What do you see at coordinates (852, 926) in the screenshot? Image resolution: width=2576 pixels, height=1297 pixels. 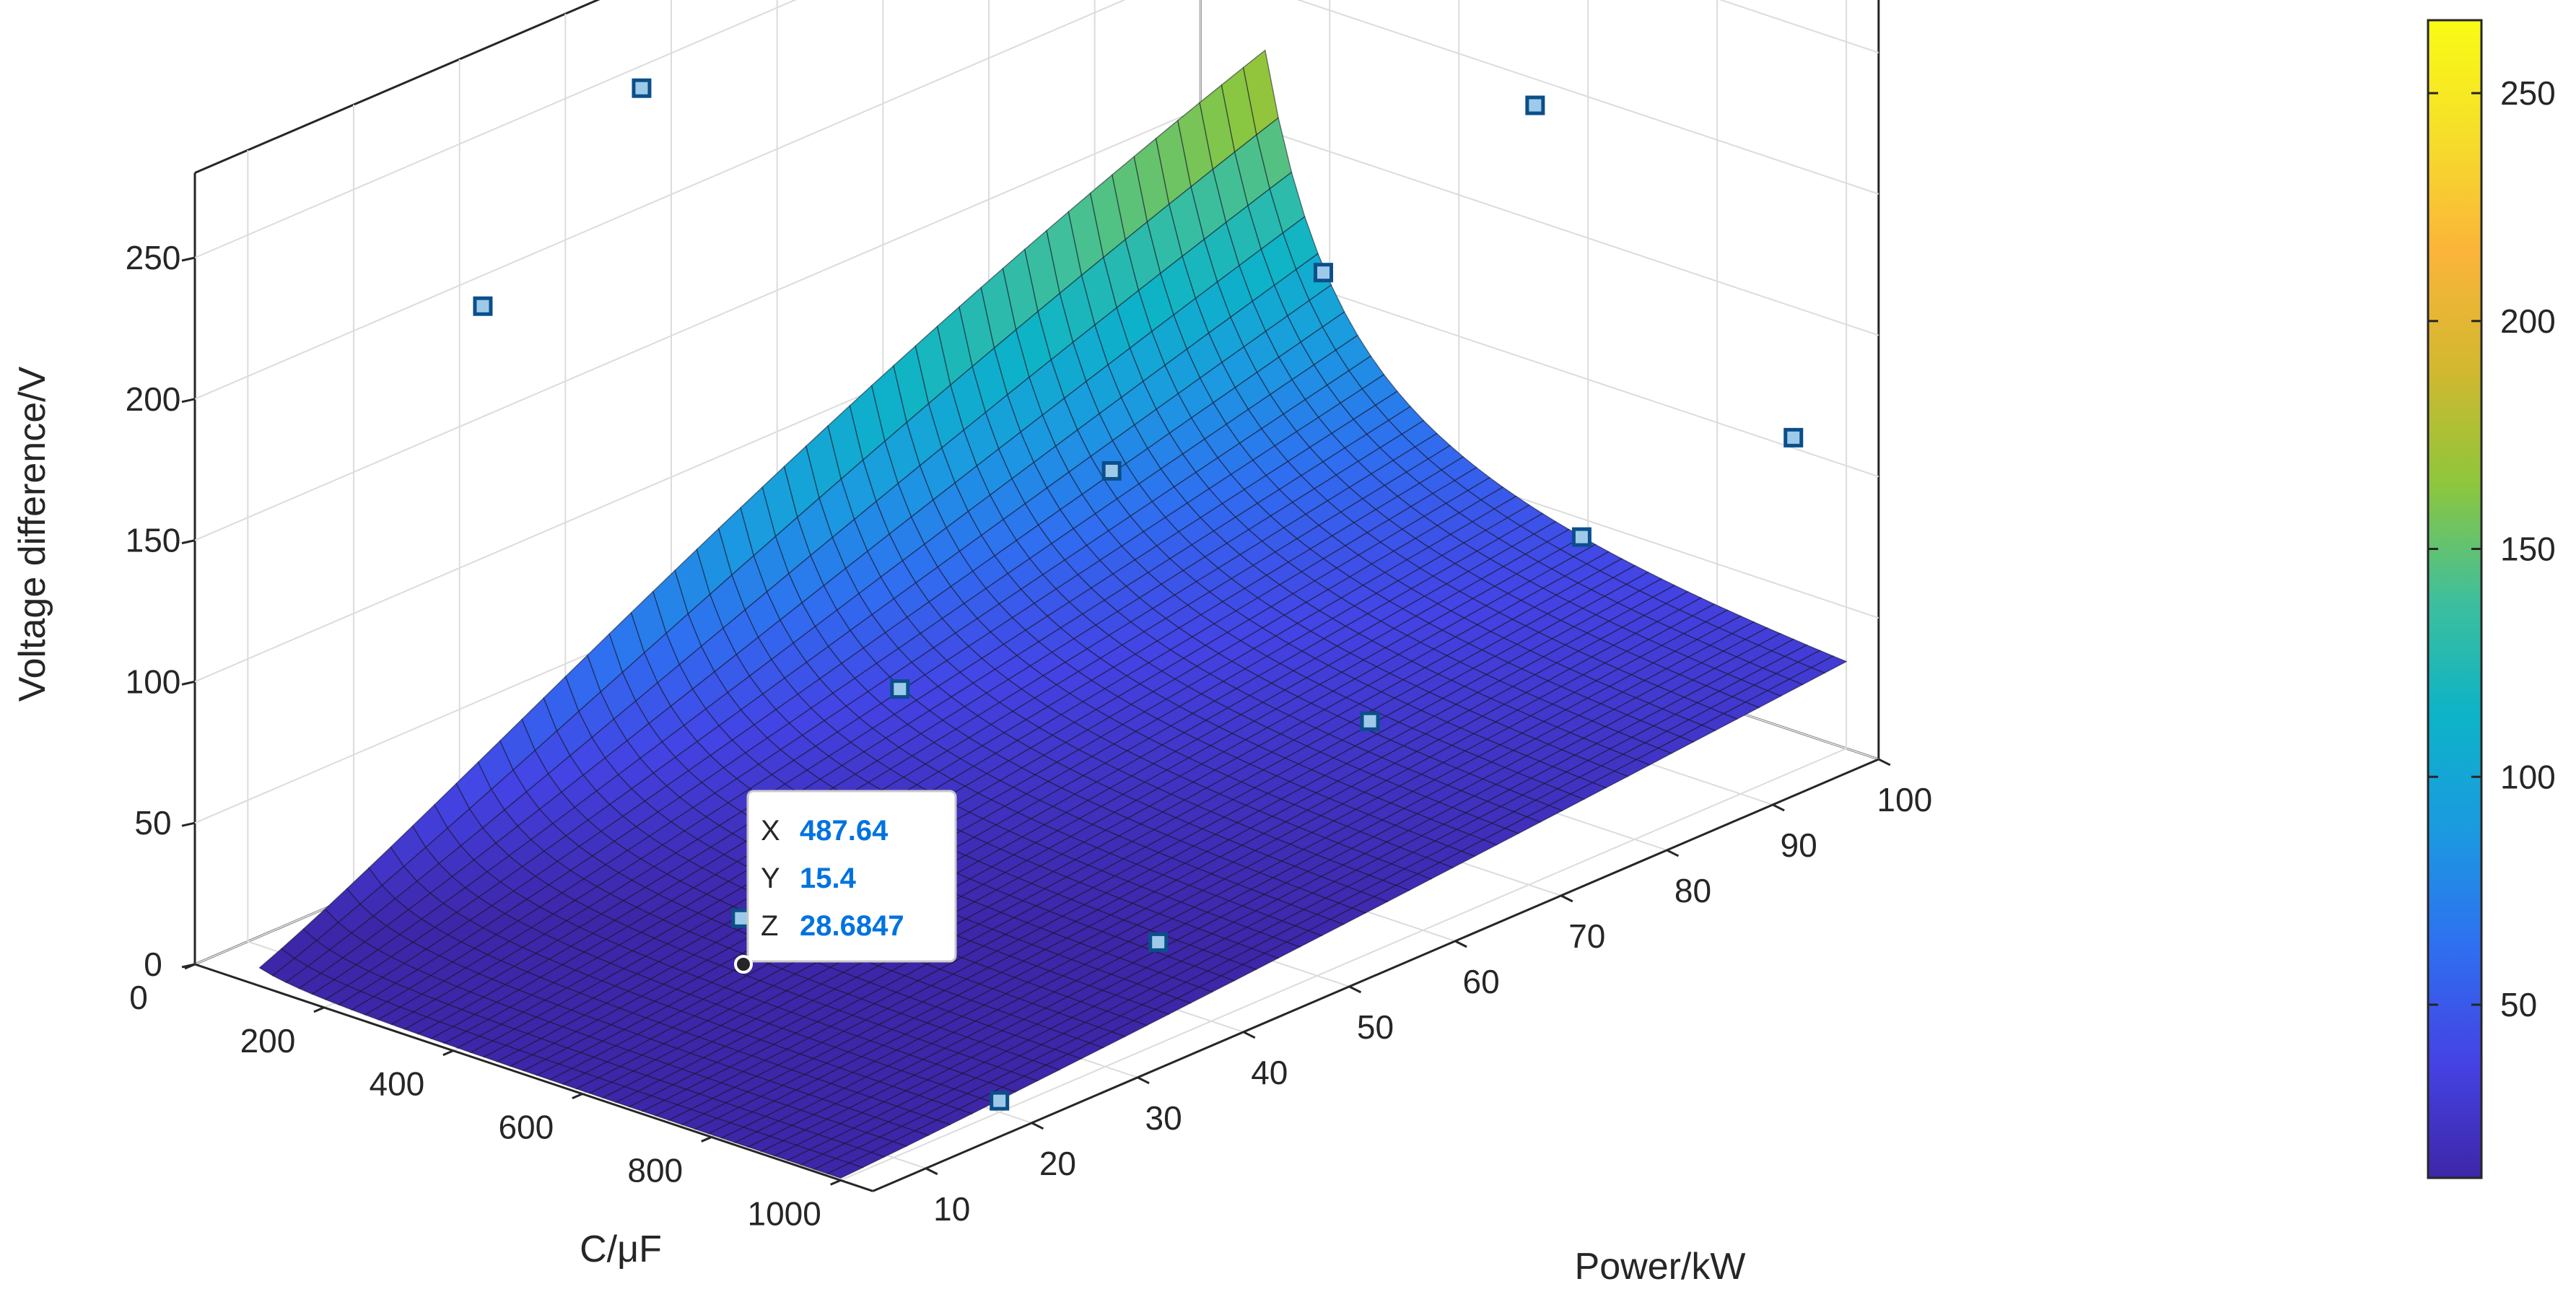 I see `datatip-z-value: 28.6847` at bounding box center [852, 926].